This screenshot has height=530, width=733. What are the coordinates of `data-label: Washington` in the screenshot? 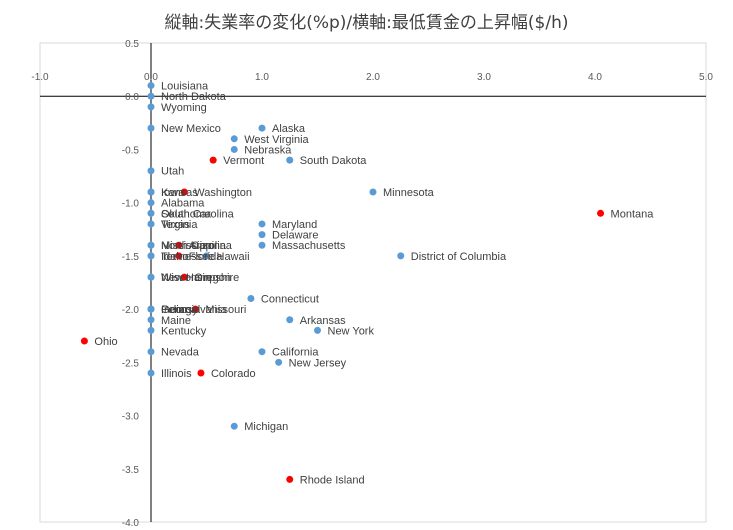 It's located at (223, 193).